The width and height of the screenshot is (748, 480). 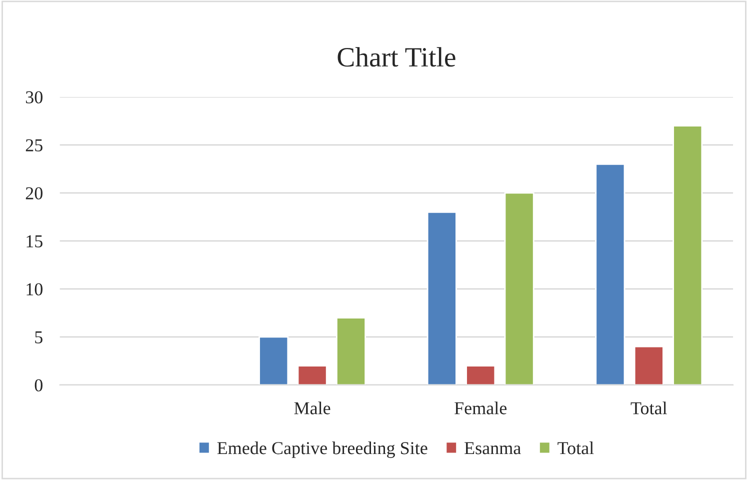 I want to click on x-tick-label: Female, so click(x=480, y=408).